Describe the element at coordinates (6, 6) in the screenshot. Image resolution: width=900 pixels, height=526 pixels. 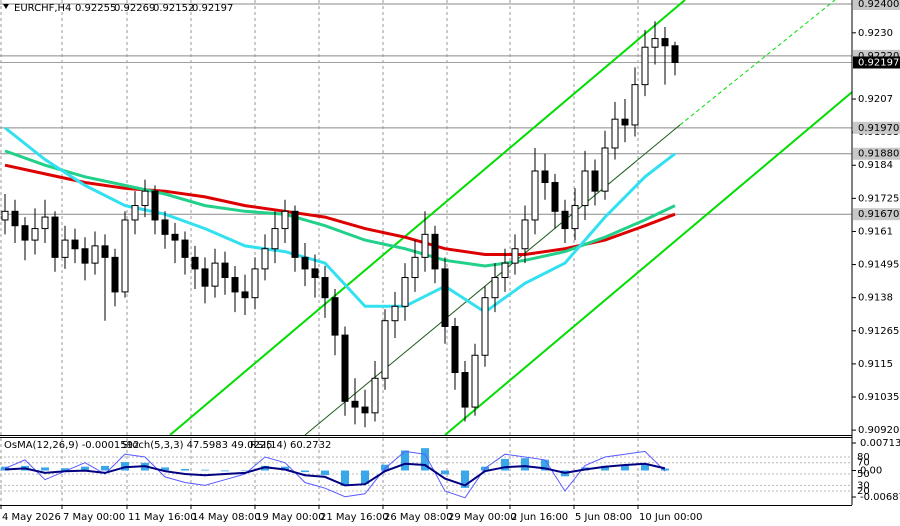
I see `symbol-icon` at that location.